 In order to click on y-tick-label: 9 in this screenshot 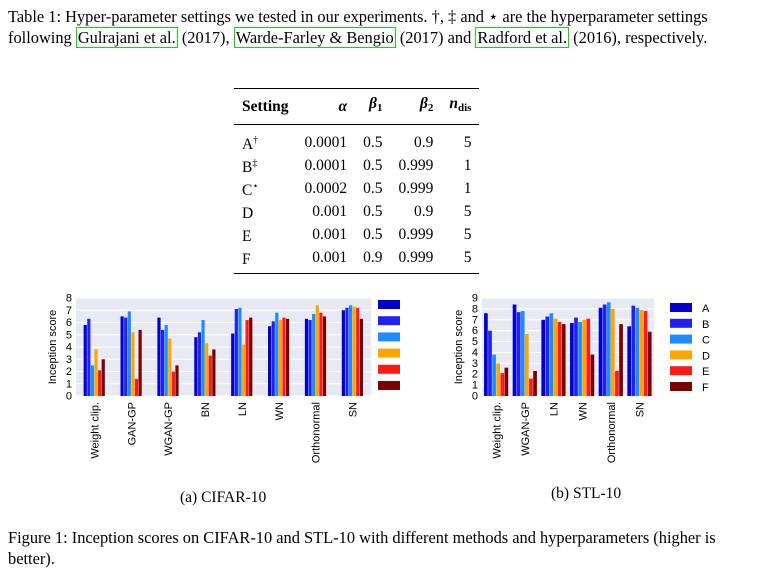, I will do `click(475, 299)`.